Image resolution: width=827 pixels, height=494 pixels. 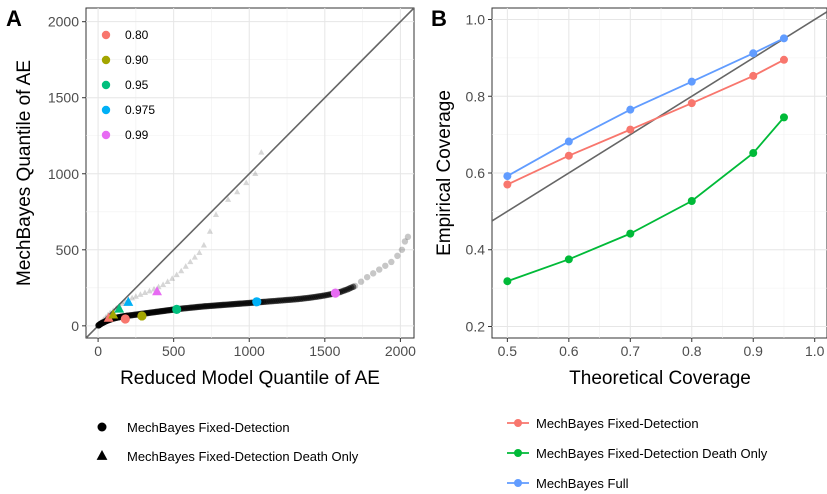 I want to click on panel-a-quantile-legend: 0.80 0.90 0.95 0.975 0.99, so click(x=128, y=85).